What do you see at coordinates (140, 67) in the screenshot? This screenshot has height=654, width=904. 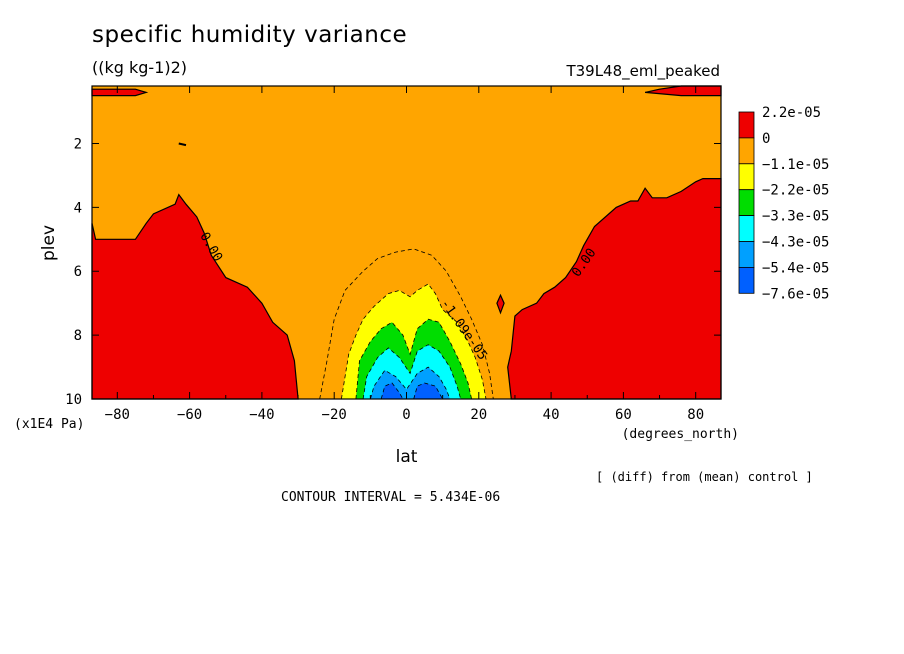 I see `chart-units: ((kg kg-1)2)` at bounding box center [140, 67].